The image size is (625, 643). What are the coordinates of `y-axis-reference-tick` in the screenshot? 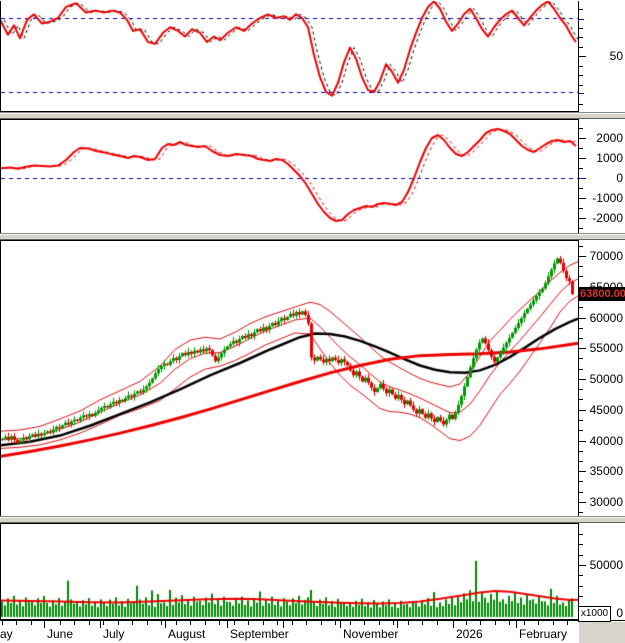 It's located at (581, 93).